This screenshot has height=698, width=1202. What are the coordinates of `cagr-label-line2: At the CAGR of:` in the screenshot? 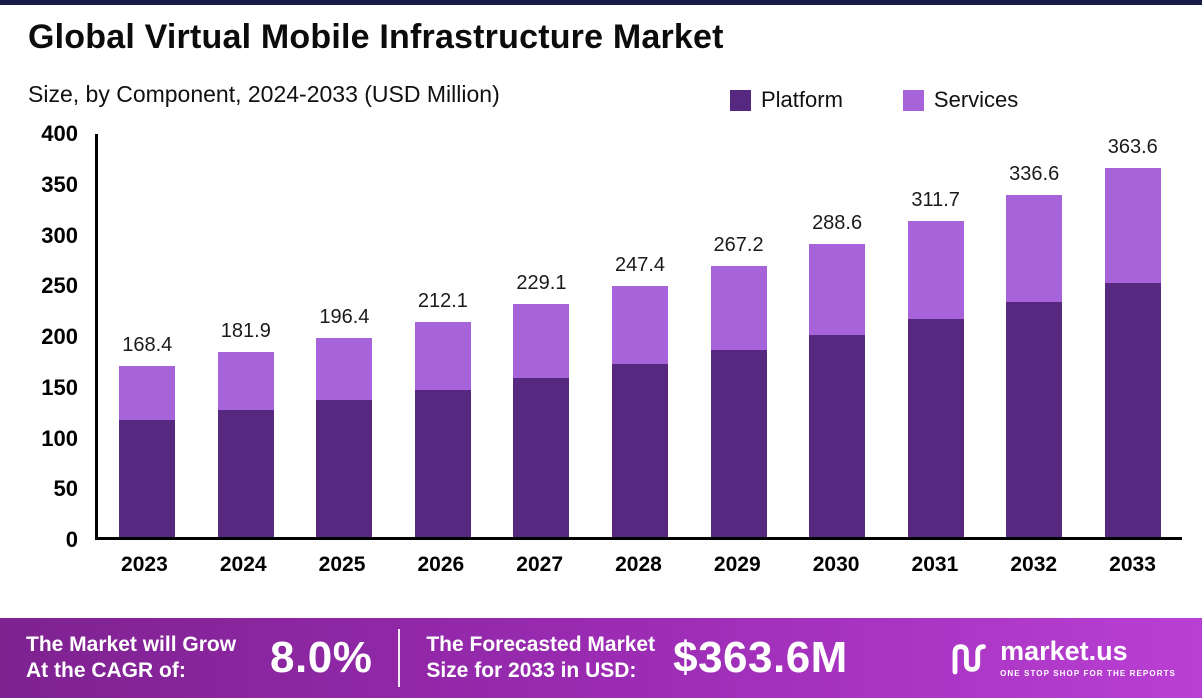 It's located at (106, 670).